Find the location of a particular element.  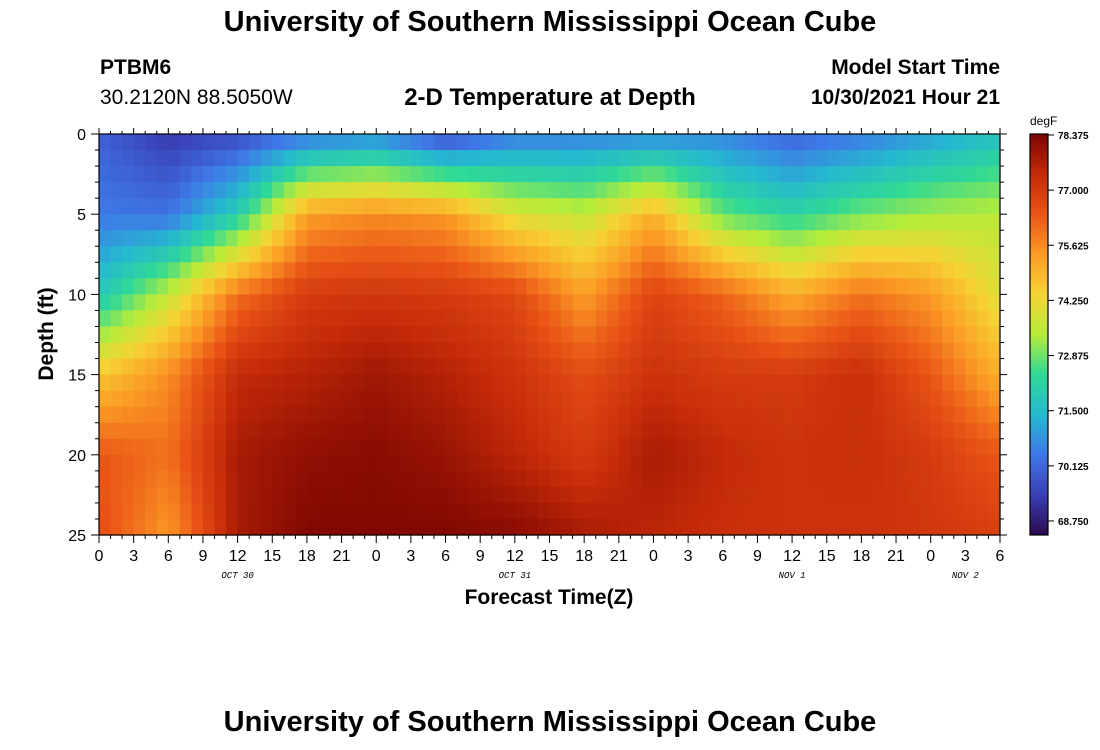

day-label: NOV 2 is located at coordinates (966, 576).